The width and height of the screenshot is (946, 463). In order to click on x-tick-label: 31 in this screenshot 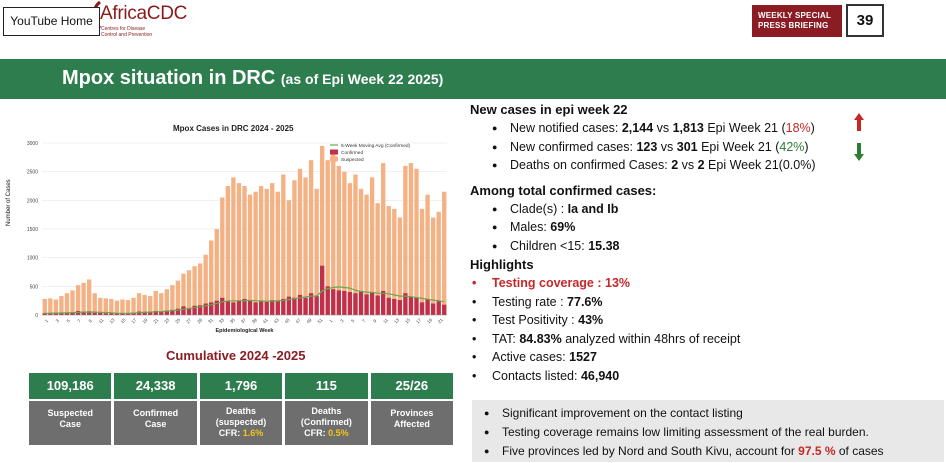, I will do `click(210, 320)`.